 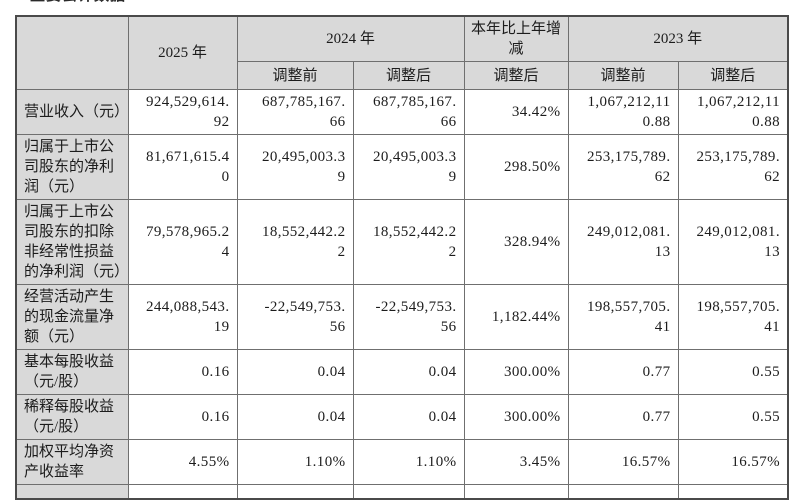 I want to click on value-cell-2024-after: 1.10%, so click(x=408, y=462).